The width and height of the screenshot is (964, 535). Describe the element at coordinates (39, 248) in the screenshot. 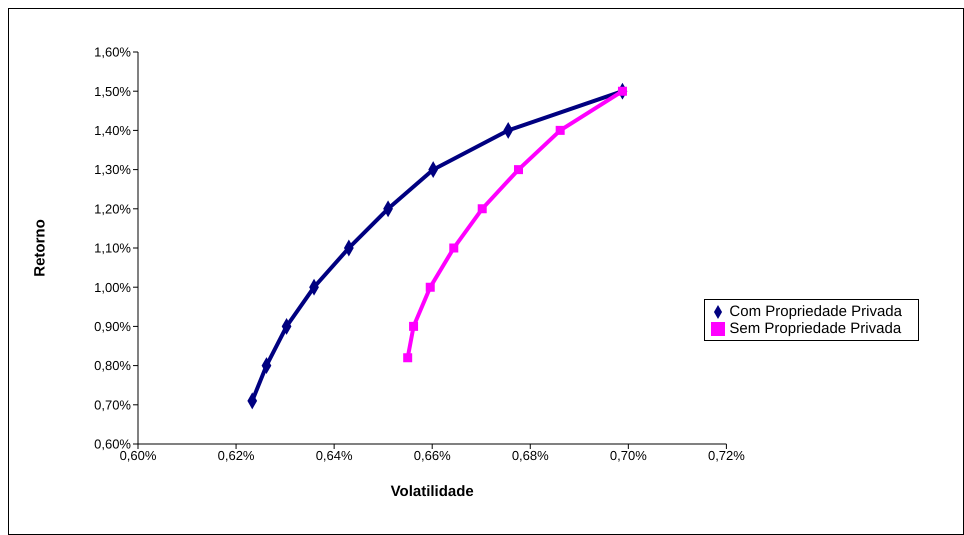

I see `y-axis-title: Retorno` at that location.